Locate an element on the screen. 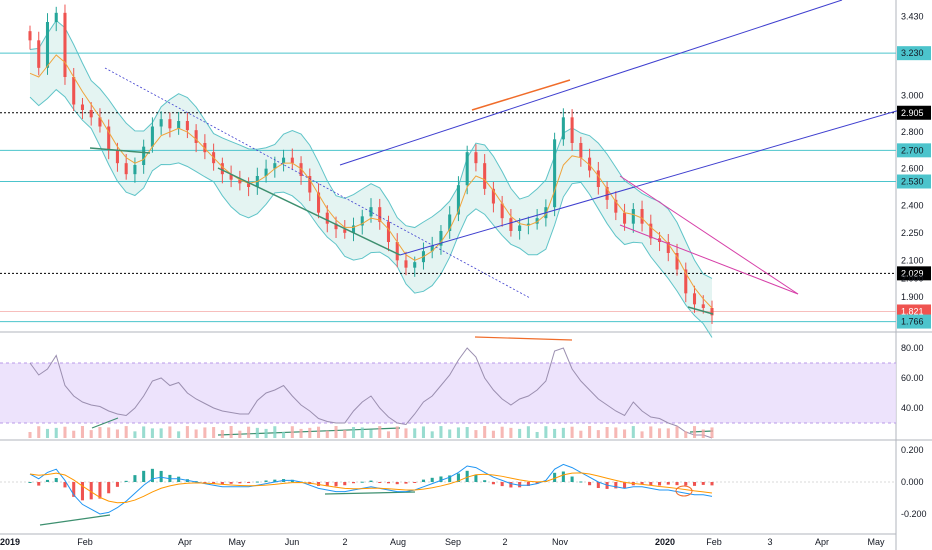 The image size is (932, 550). price-tick-label: 2.700 is located at coordinates (912, 150).